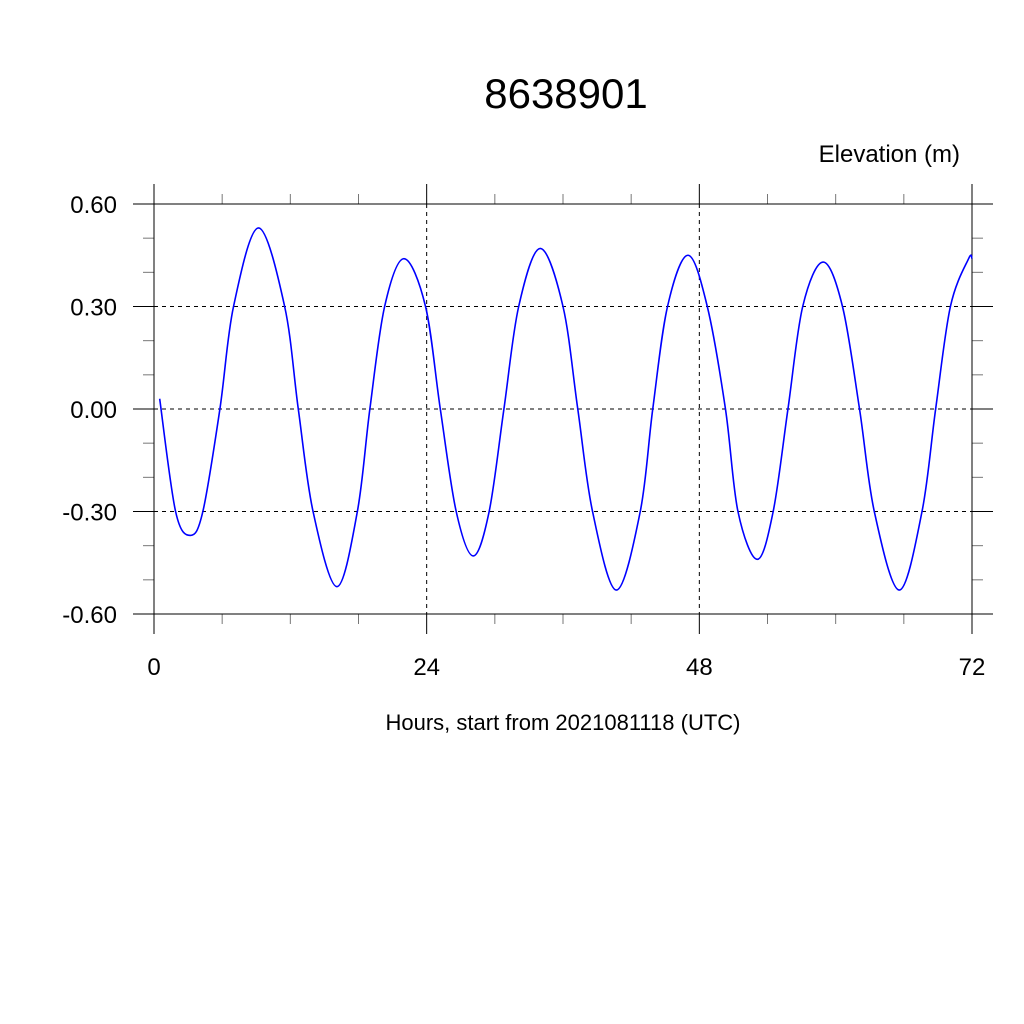 The height and width of the screenshot is (1024, 1024). What do you see at coordinates (563, 722) in the screenshot?
I see `x-axis-label: Hours, start from 2021081118 (UTC)` at bounding box center [563, 722].